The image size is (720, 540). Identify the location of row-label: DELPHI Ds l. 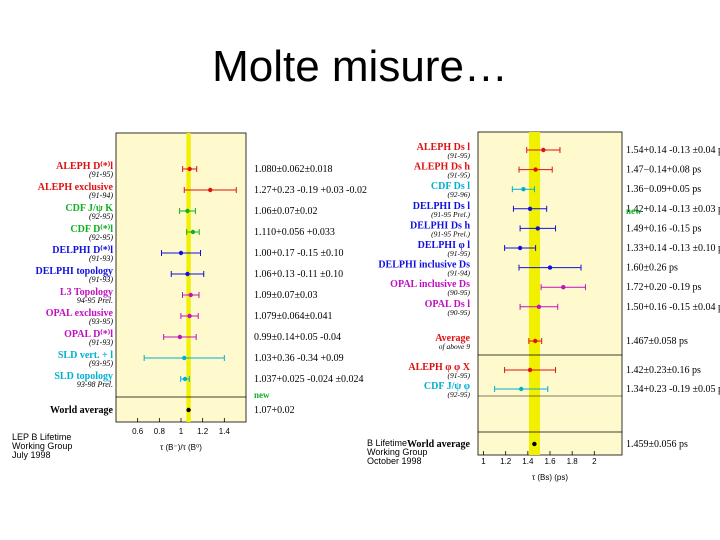
(441, 206).